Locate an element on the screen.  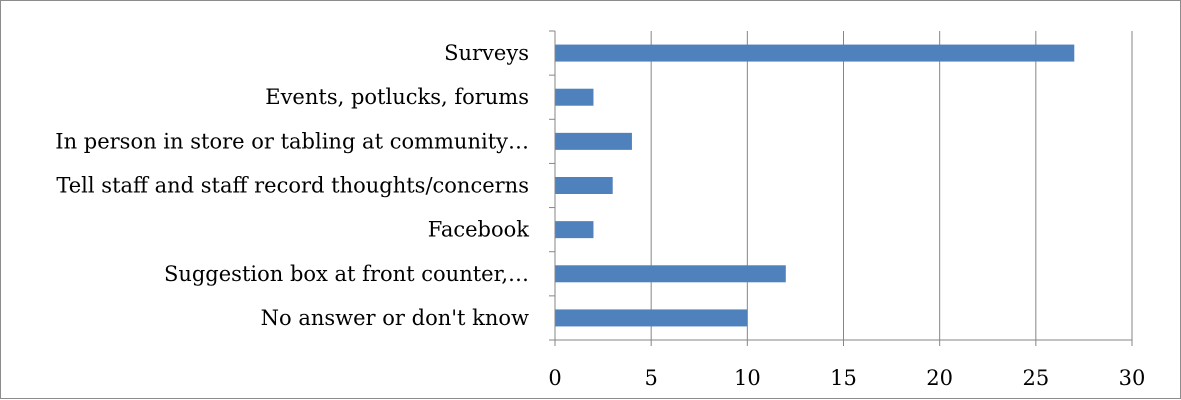
x-tick-label-0: 0 is located at coordinates (554, 378).